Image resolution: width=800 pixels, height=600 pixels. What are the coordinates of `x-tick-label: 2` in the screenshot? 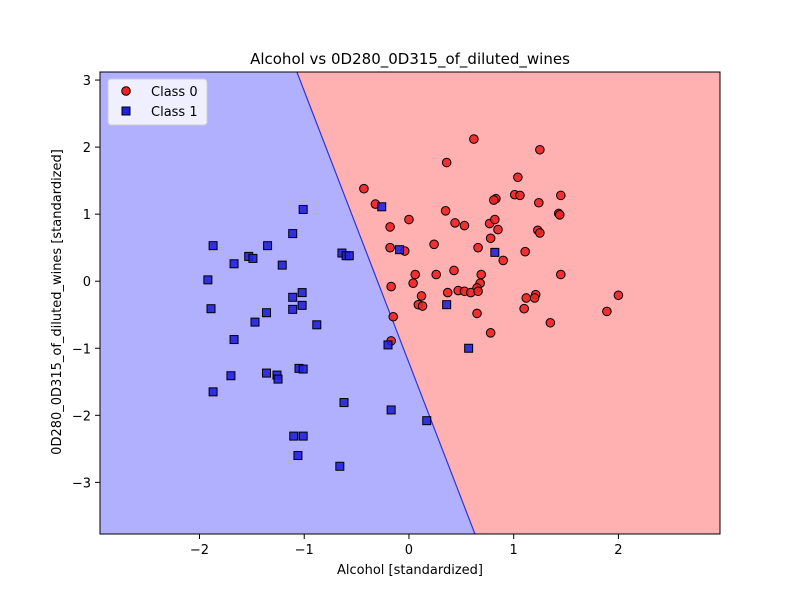 It's located at (618, 550).